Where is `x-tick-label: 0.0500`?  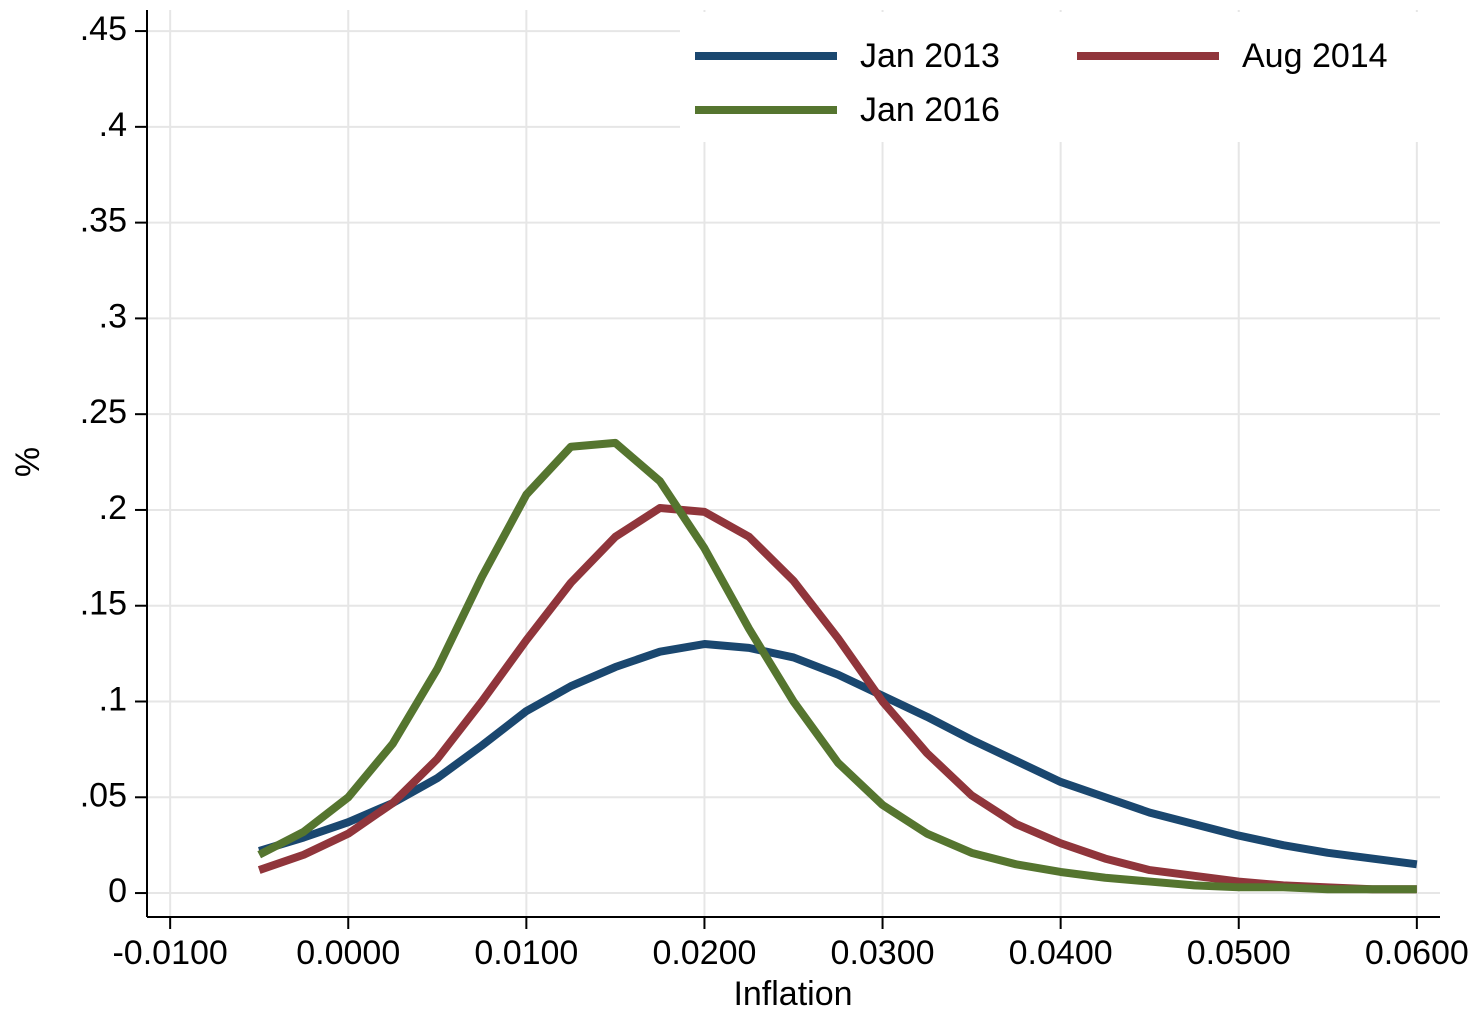
x-tick-label: 0.0500 is located at coordinates (1239, 953).